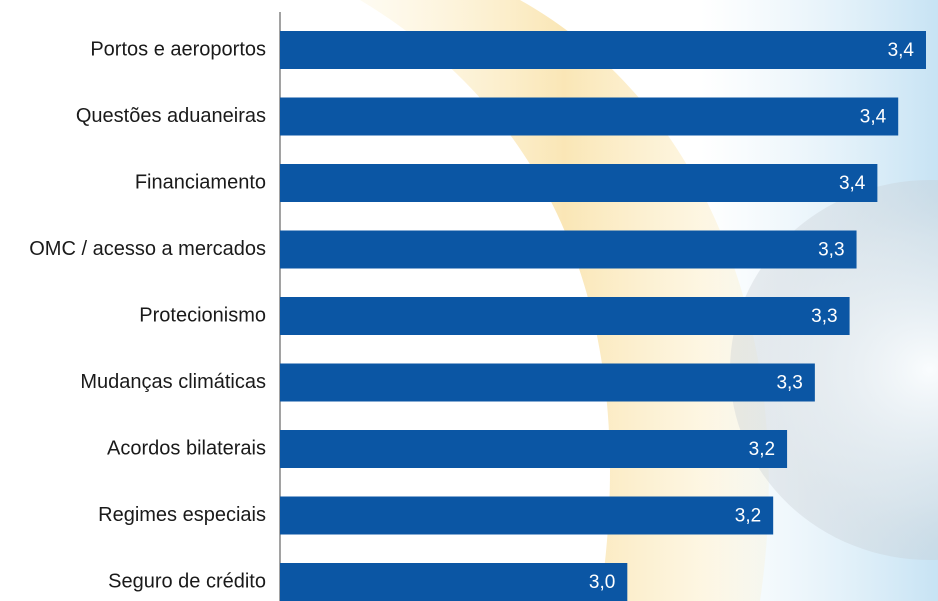 Image resolution: width=938 pixels, height=601 pixels. What do you see at coordinates (200, 182) in the screenshot?
I see `category-label: Financiamento` at bounding box center [200, 182].